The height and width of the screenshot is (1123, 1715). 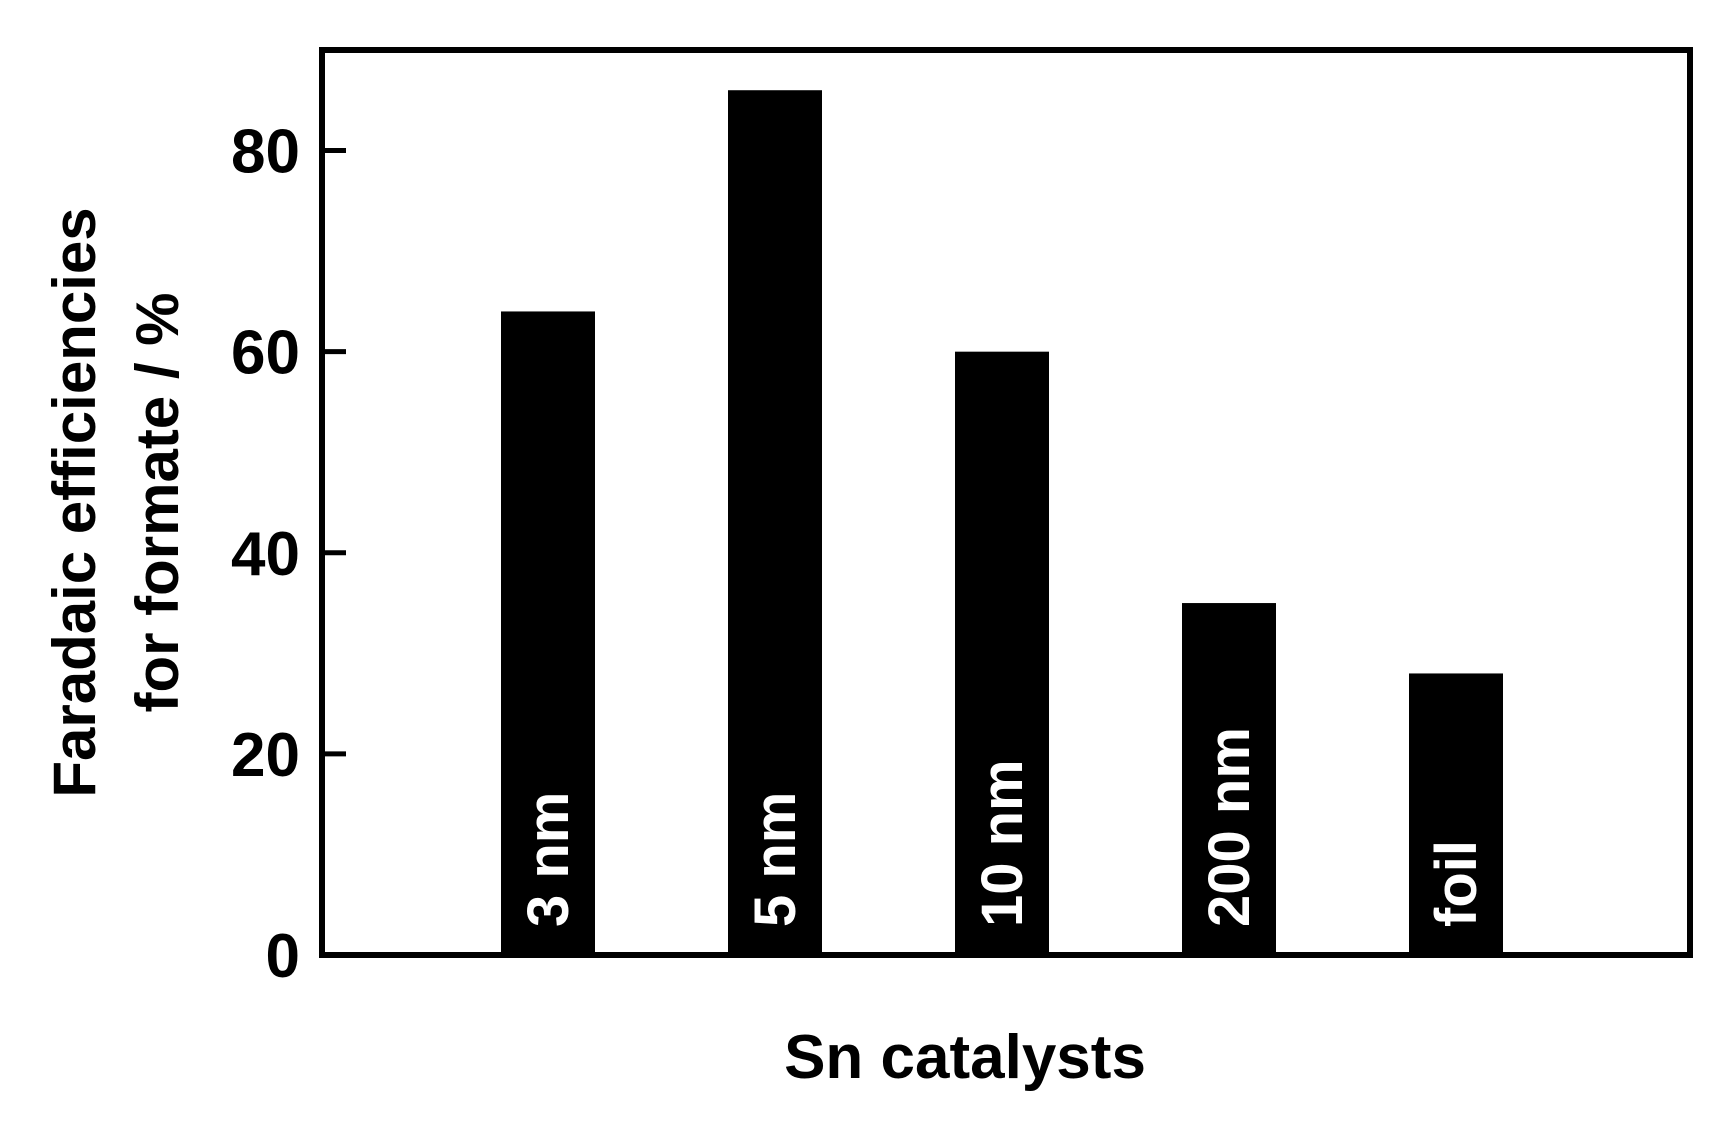 What do you see at coordinates (1456, 883) in the screenshot?
I see `bar-label-4: foil` at bounding box center [1456, 883].